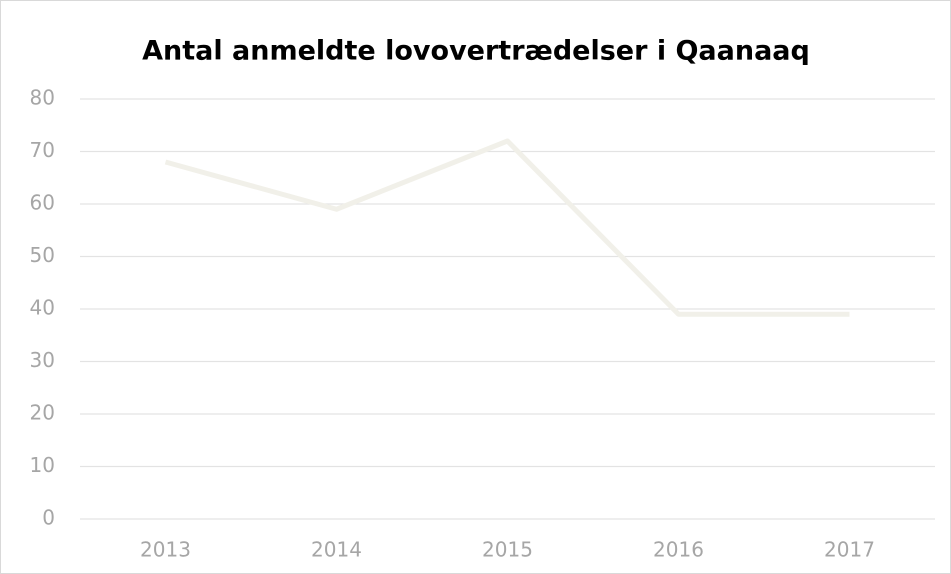 Image resolution: width=951 pixels, height=574 pixels. What do you see at coordinates (42, 413) in the screenshot?
I see `y-tick-label: 20` at bounding box center [42, 413].